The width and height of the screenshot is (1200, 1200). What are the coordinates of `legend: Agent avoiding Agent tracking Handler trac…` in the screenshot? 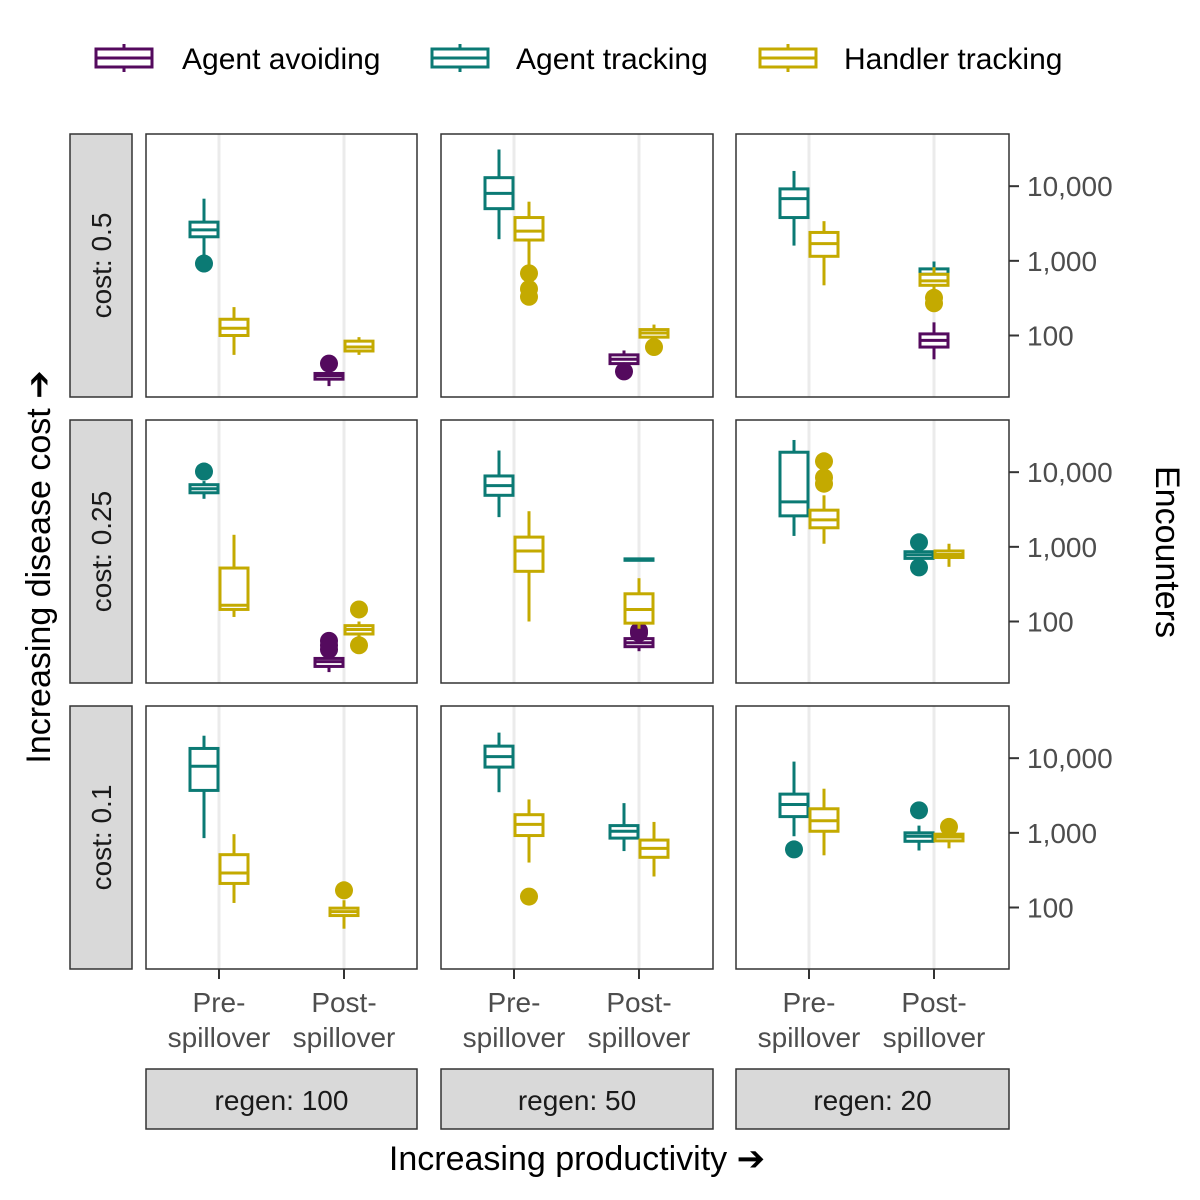 It's located at (578, 59).